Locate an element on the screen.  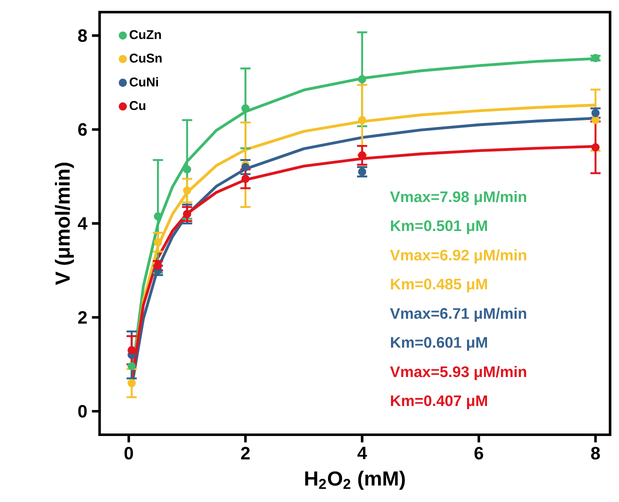
x-tick-label: 2 is located at coordinates (245, 453).